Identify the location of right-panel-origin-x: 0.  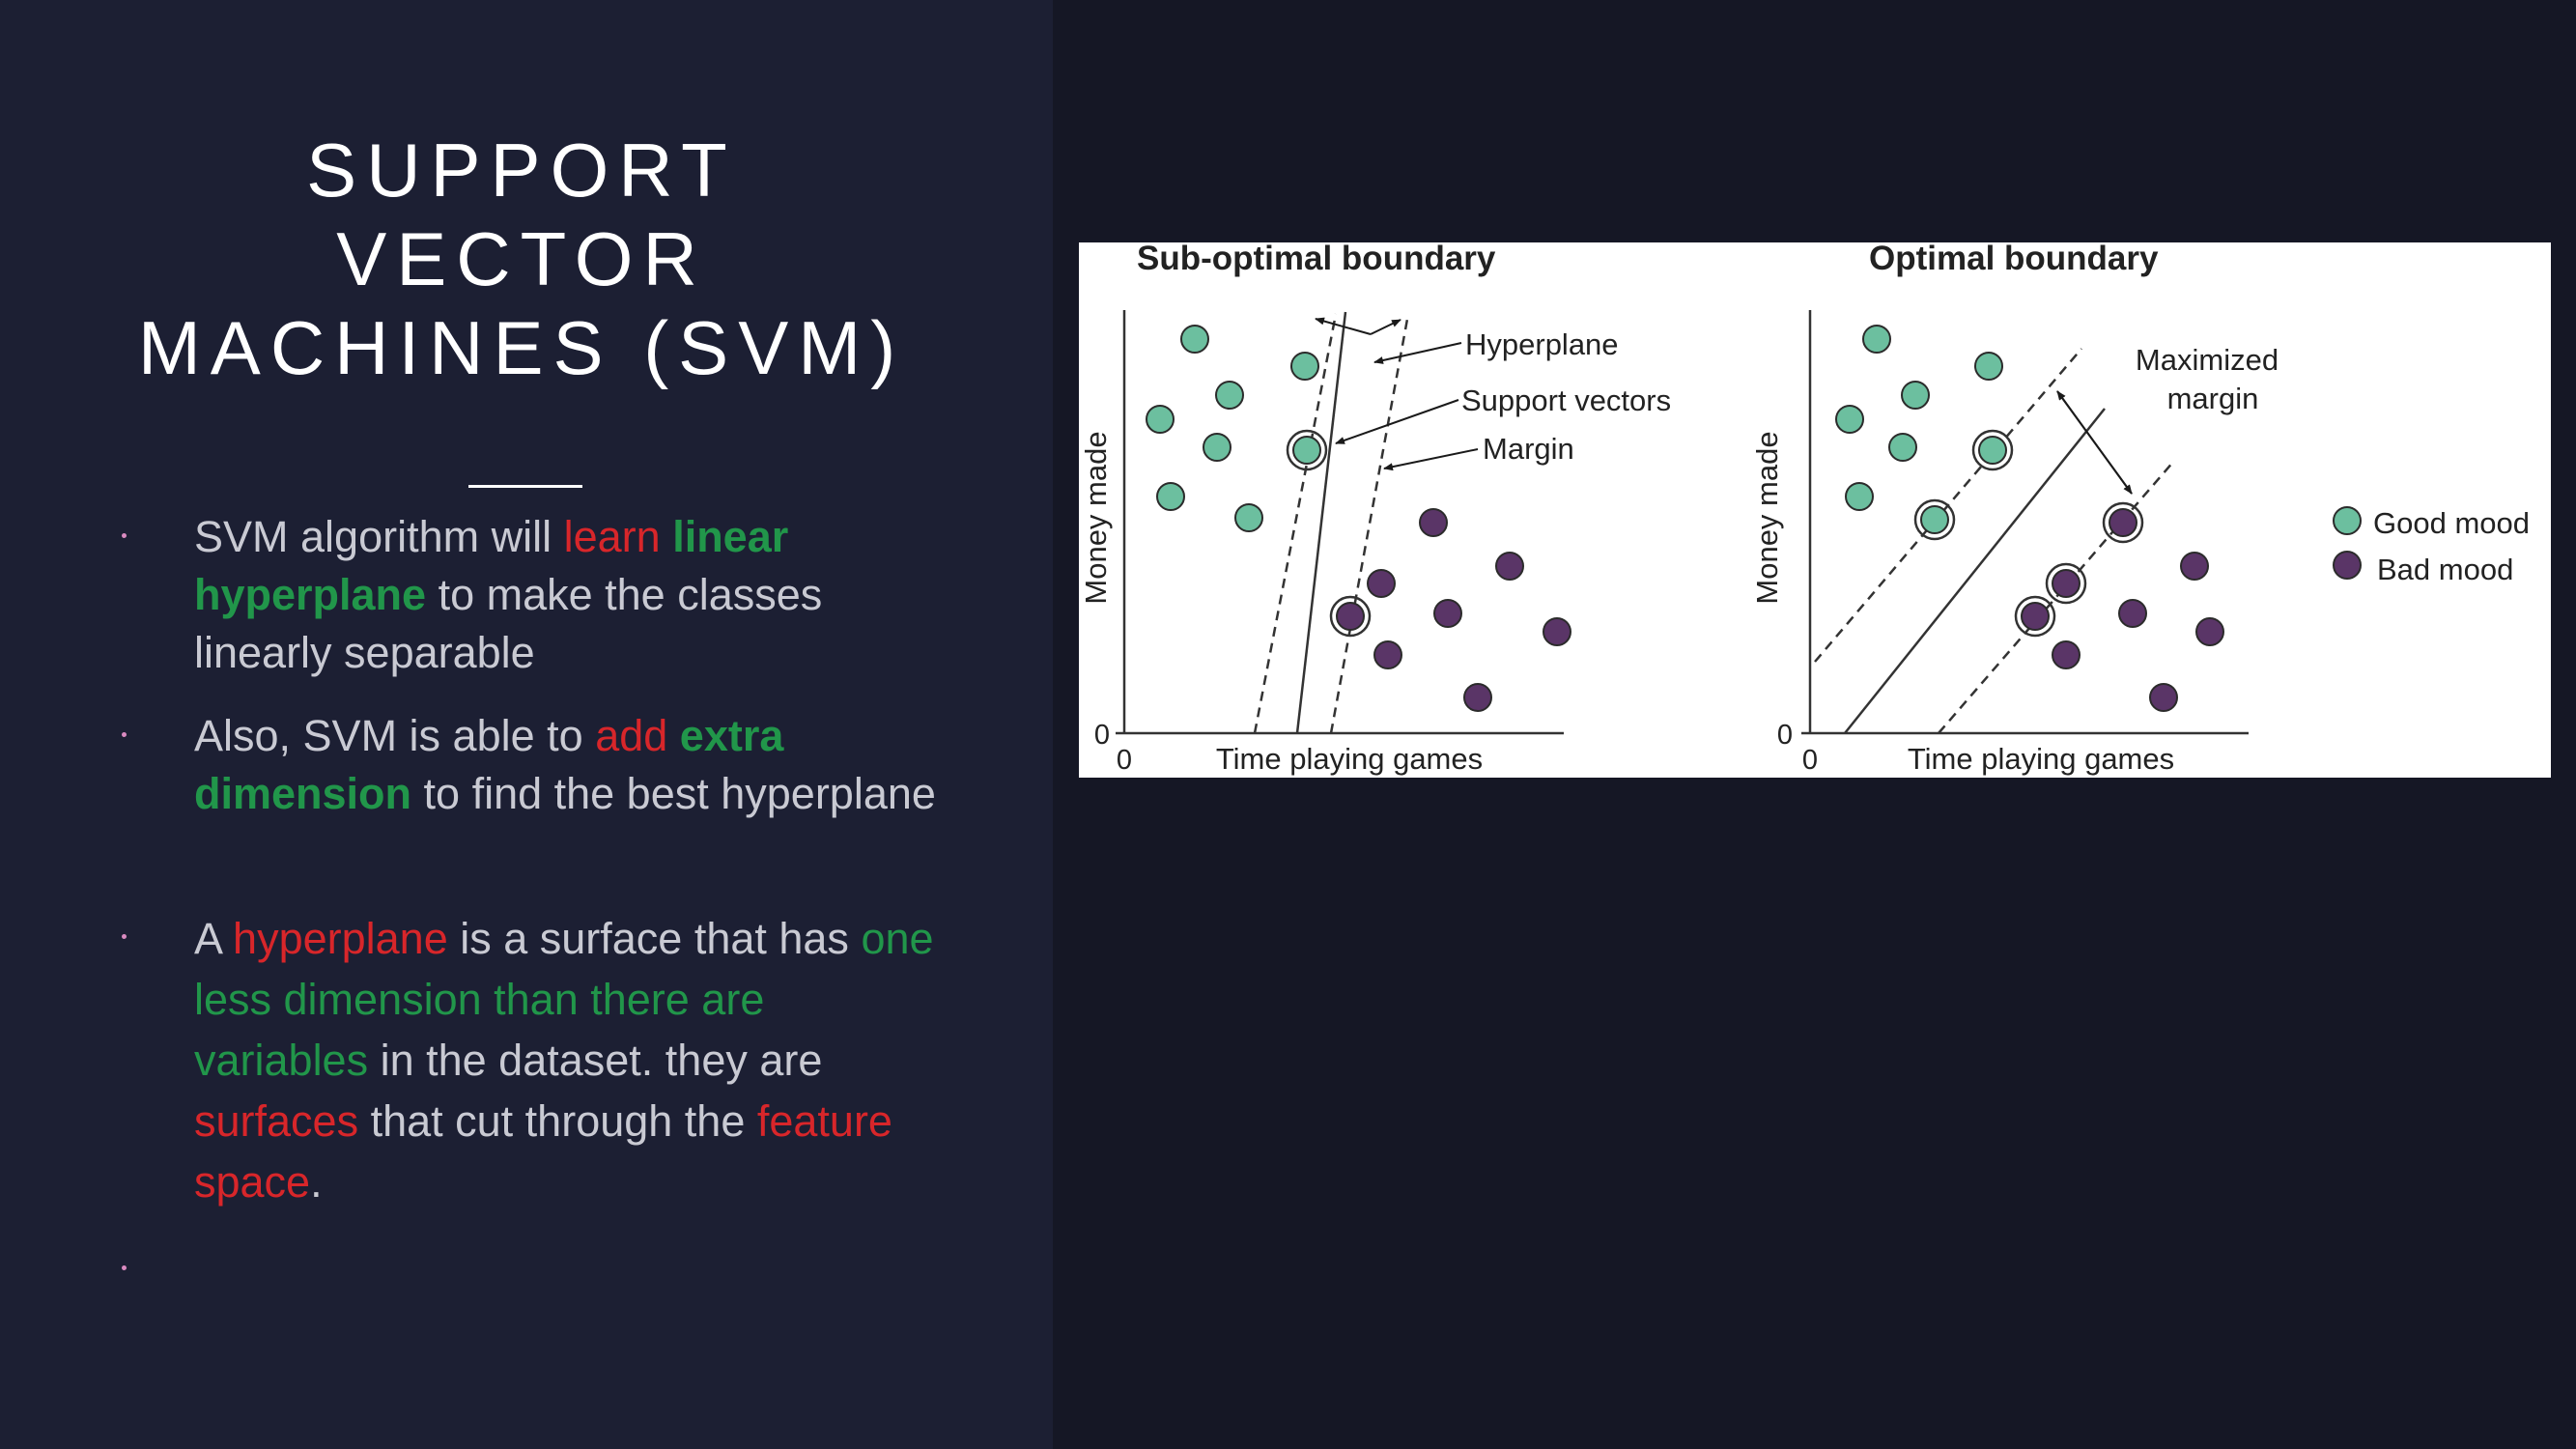
(1810, 760).